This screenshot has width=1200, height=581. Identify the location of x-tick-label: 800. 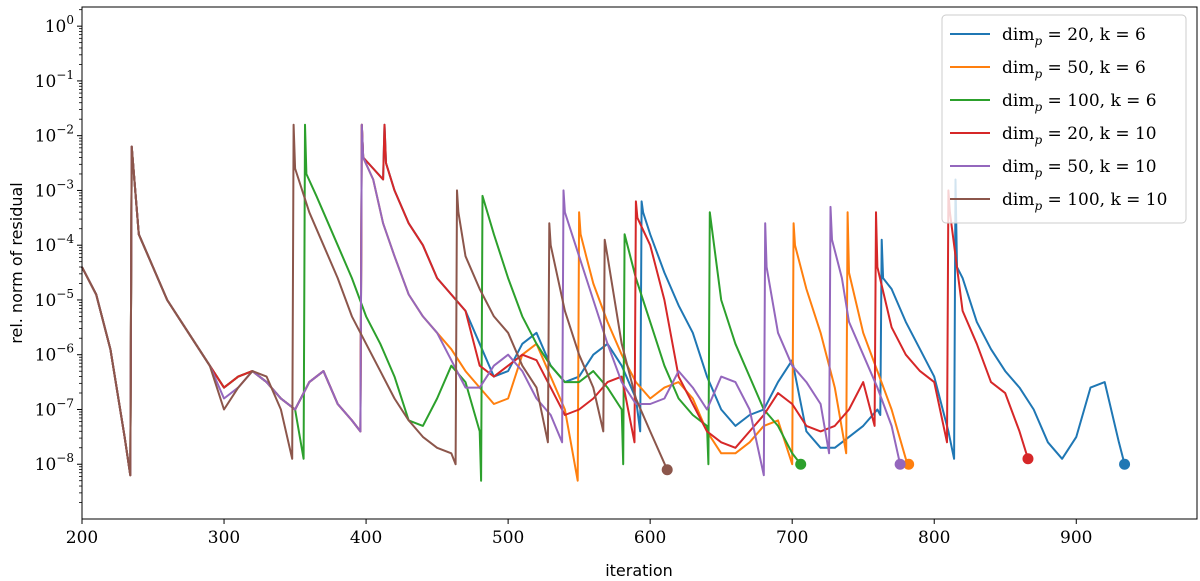
(934, 538).